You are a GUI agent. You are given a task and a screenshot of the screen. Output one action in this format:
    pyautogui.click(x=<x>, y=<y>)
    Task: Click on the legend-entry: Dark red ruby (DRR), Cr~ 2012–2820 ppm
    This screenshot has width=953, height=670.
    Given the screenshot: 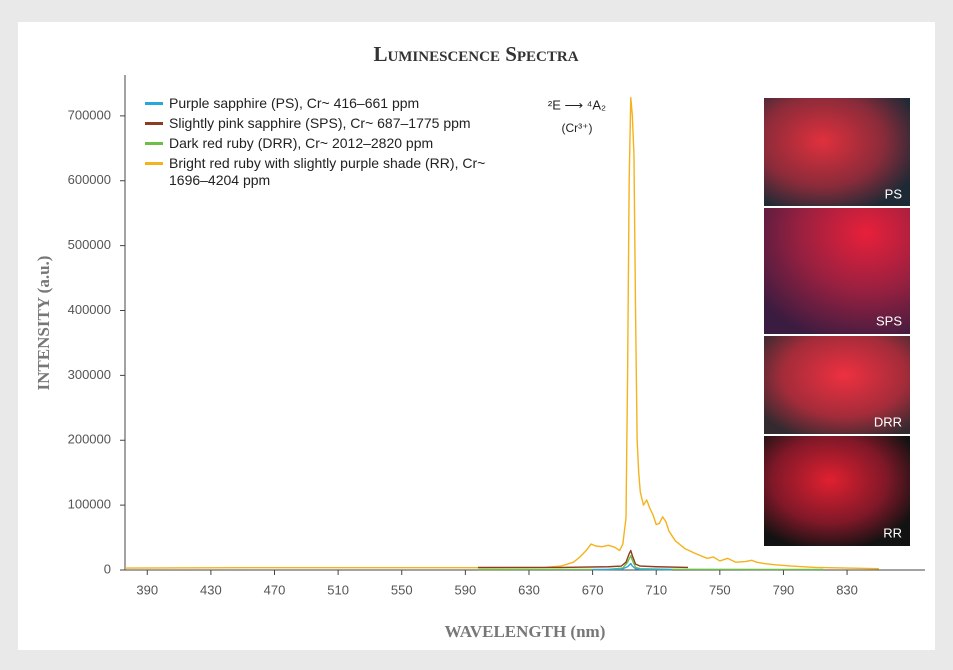 What is the action you would take?
    pyautogui.click(x=345, y=143)
    